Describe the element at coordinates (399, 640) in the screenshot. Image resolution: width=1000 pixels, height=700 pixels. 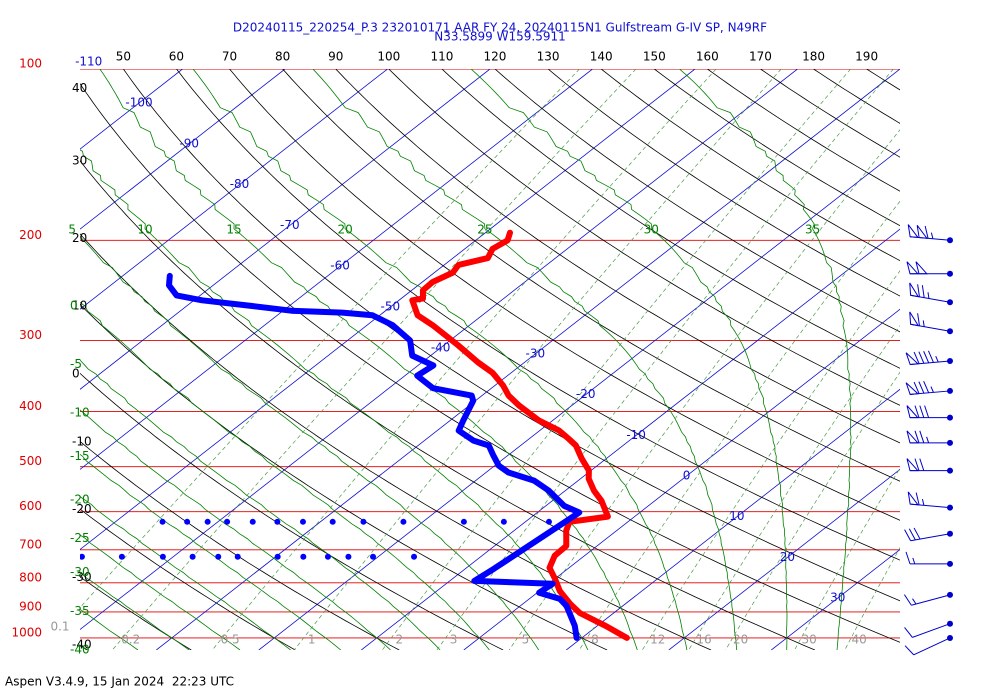
I see `mixing-ratio-label: 2` at that location.